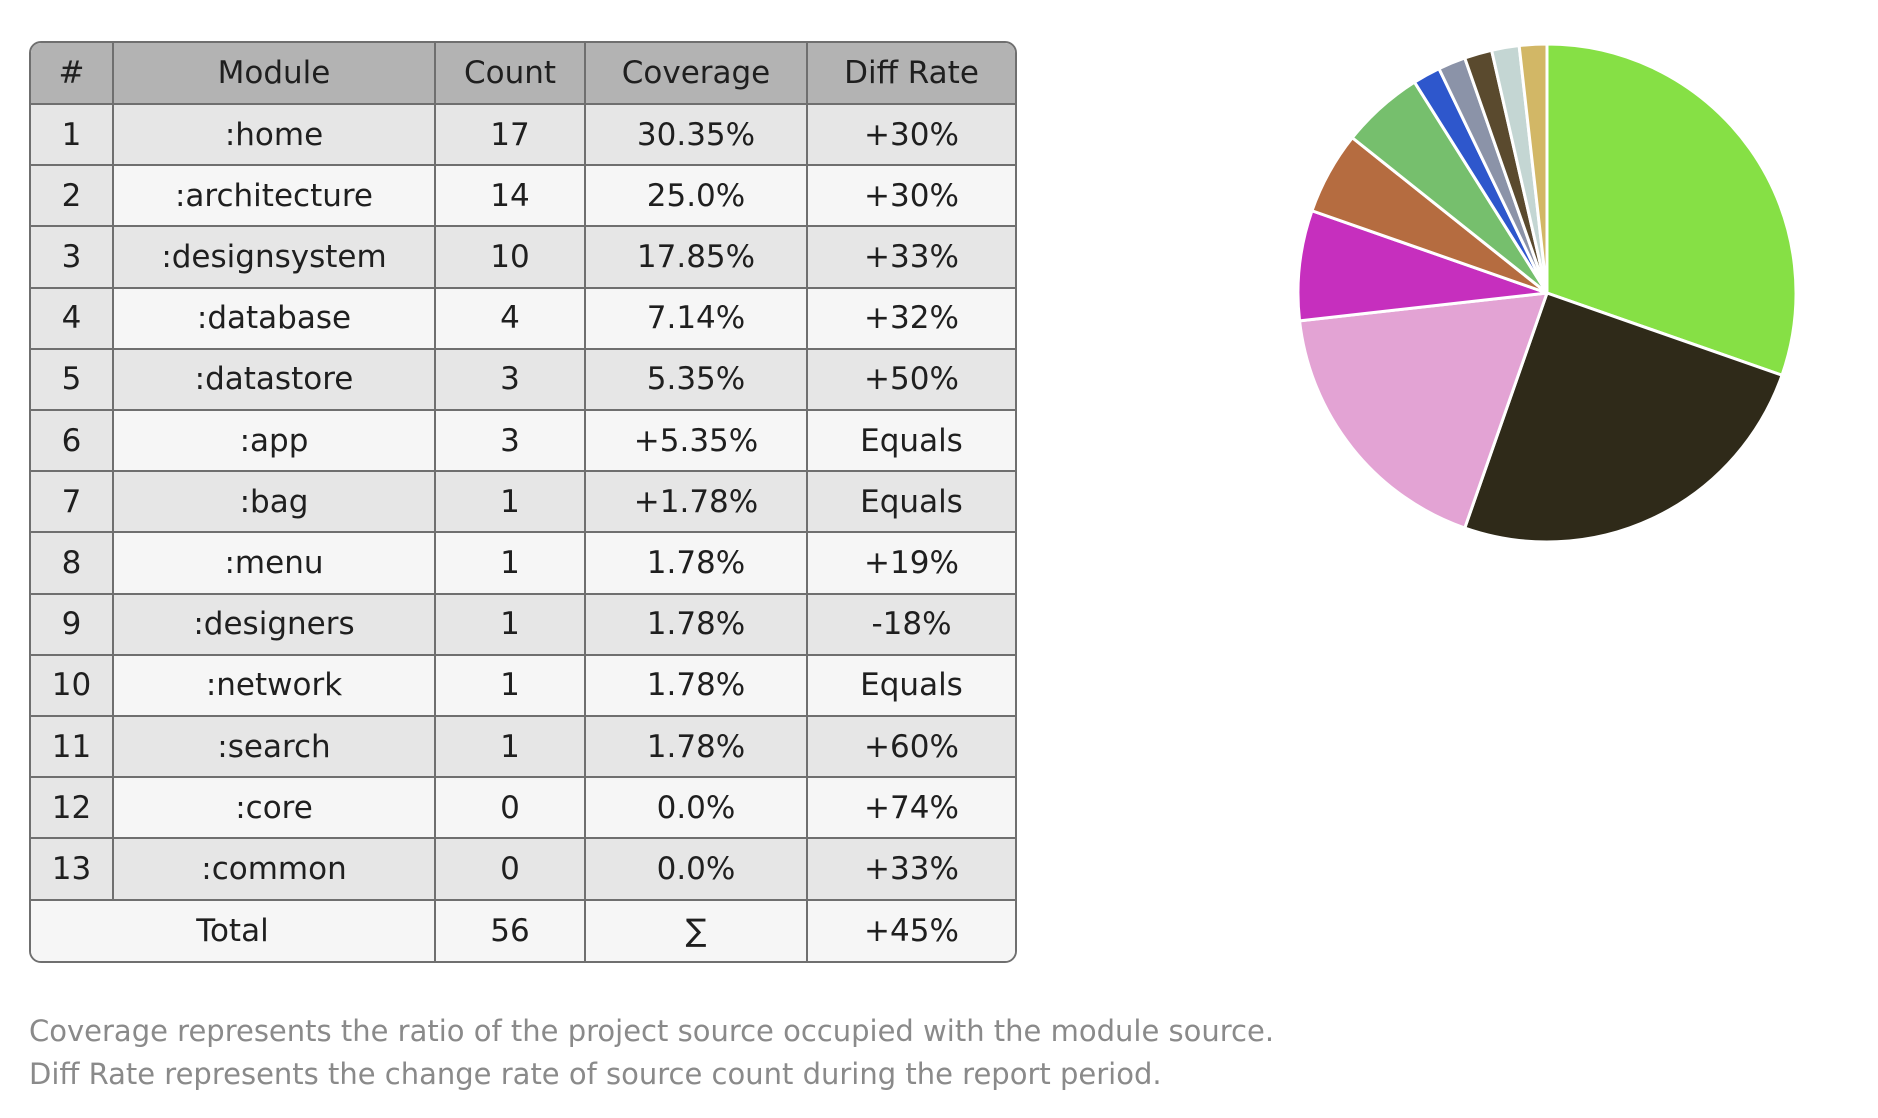 The width and height of the screenshot is (1878, 1118). I want to click on row-diff-rate: +74%, so click(910, 808).